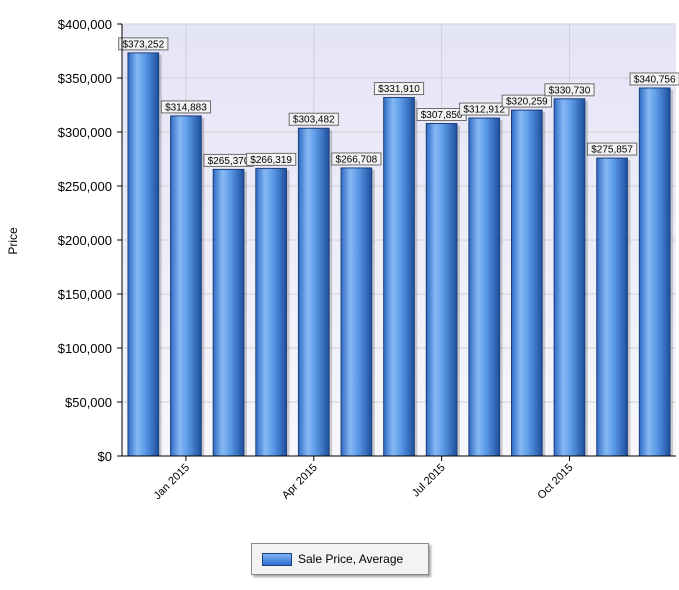 Image resolution: width=679 pixels, height=590 pixels. I want to click on y-tick-label: $300,000, so click(85, 132).